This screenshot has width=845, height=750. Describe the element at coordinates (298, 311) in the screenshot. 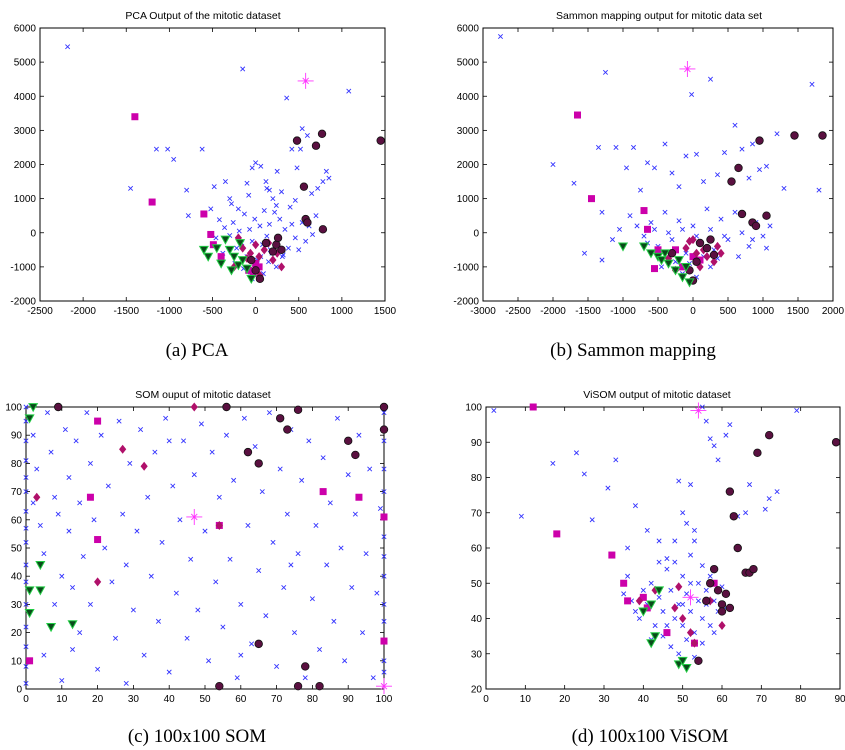

I see `pca-xtick-label: 500` at that location.